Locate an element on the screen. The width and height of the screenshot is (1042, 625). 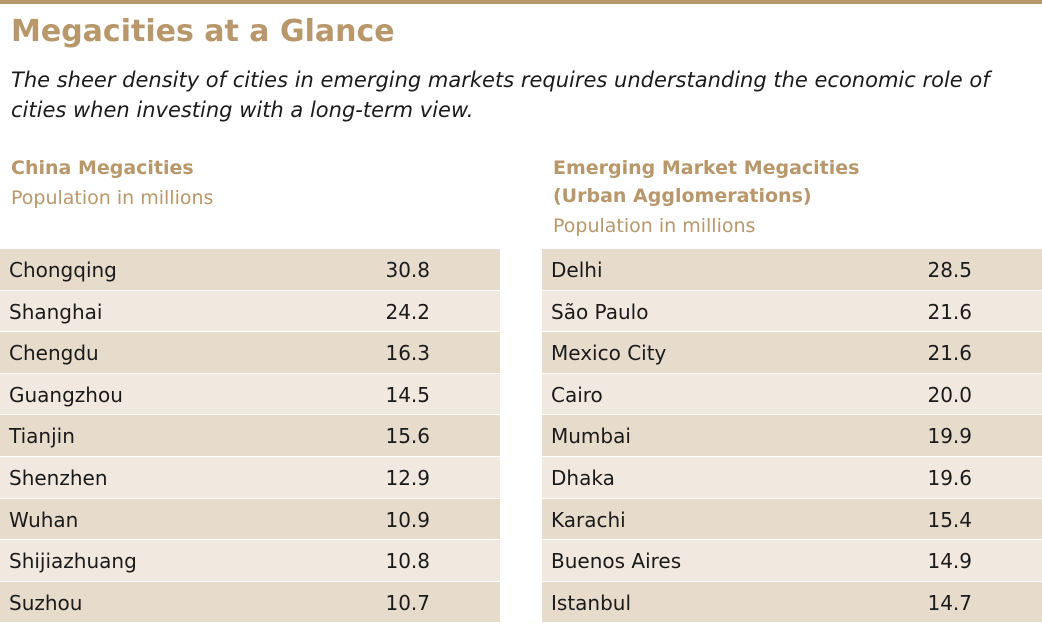
table-row: Cairo 20.0 is located at coordinates (792, 394).